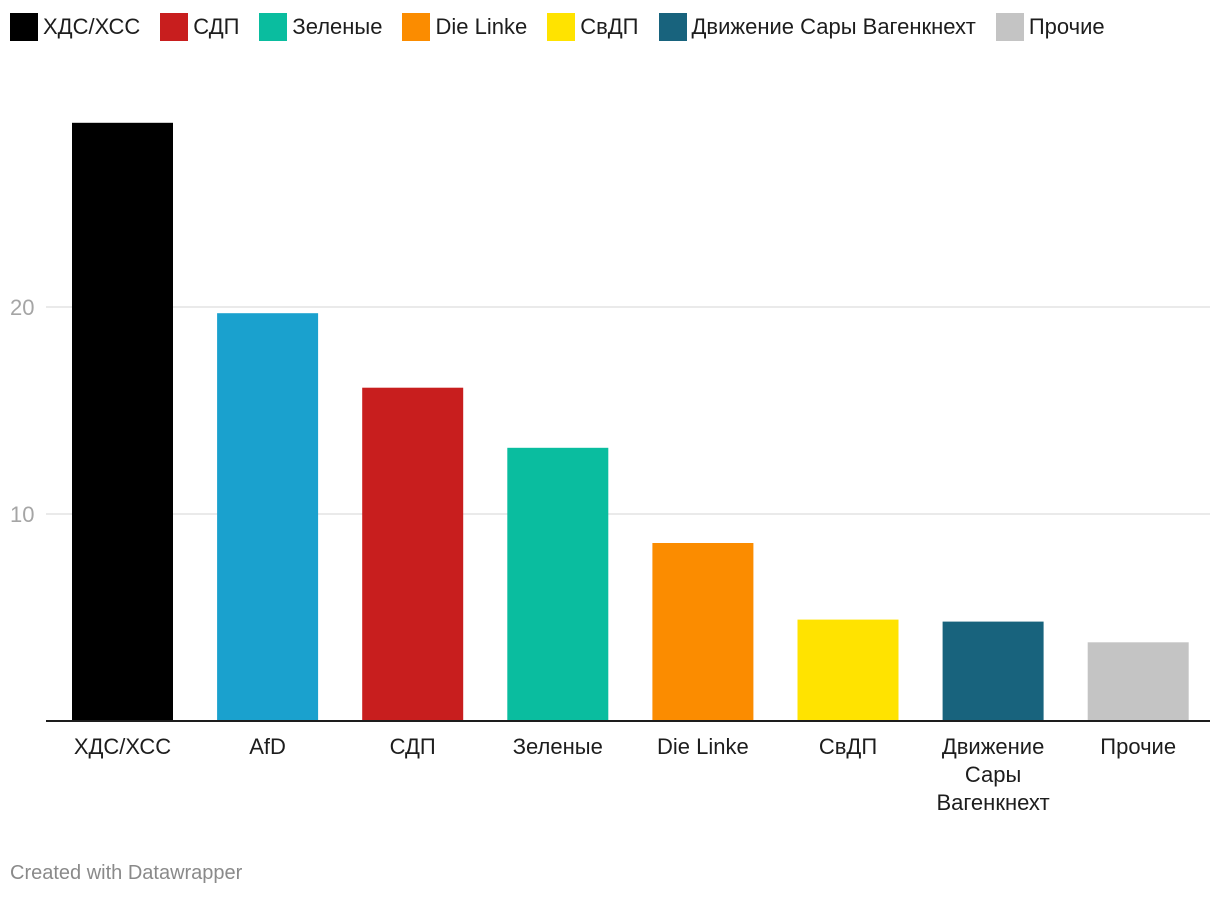 The width and height of the screenshot is (1220, 900). What do you see at coordinates (22, 514) in the screenshot?
I see `y-tick-label: 10` at bounding box center [22, 514].